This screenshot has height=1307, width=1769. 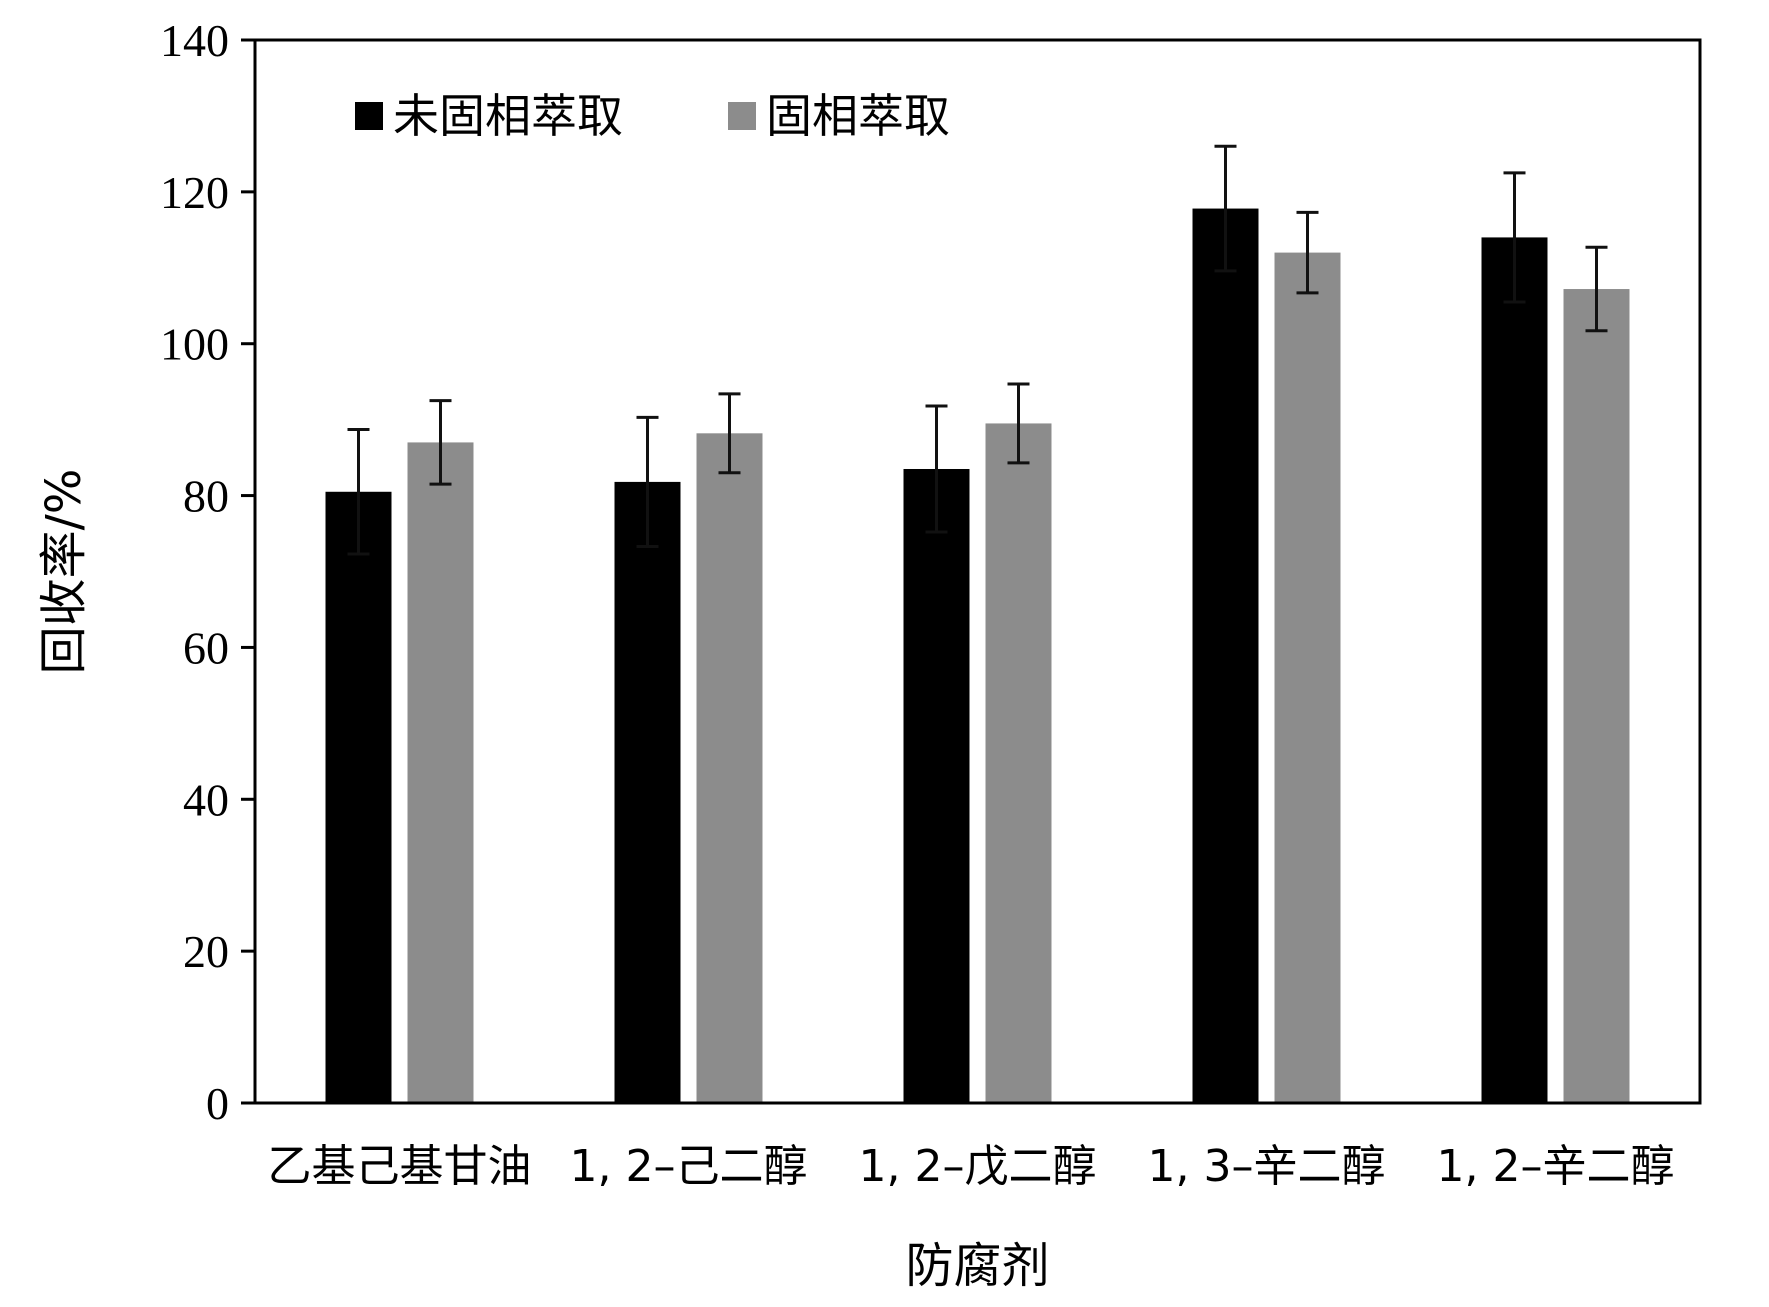 I want to click on y-tick-label: 0, so click(x=217, y=1103).